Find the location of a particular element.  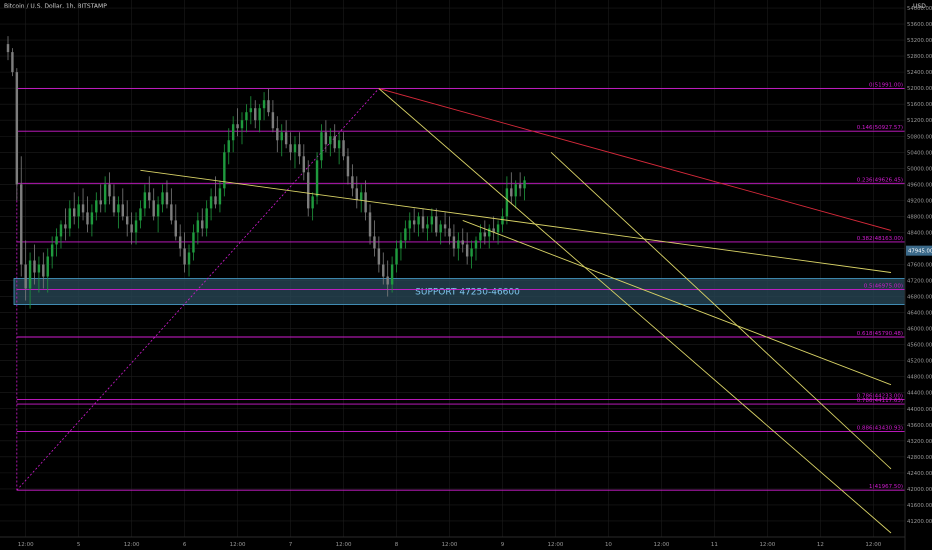

last-price-tag is located at coordinates (919, 250).